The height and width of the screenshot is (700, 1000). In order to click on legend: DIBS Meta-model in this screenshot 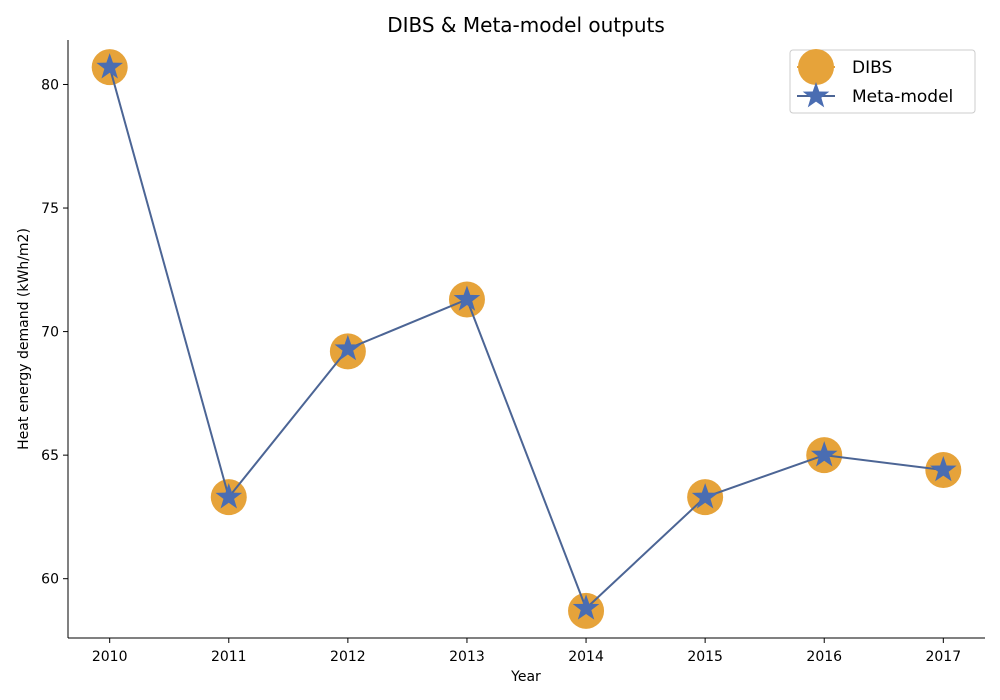, I will do `click(882, 81)`.